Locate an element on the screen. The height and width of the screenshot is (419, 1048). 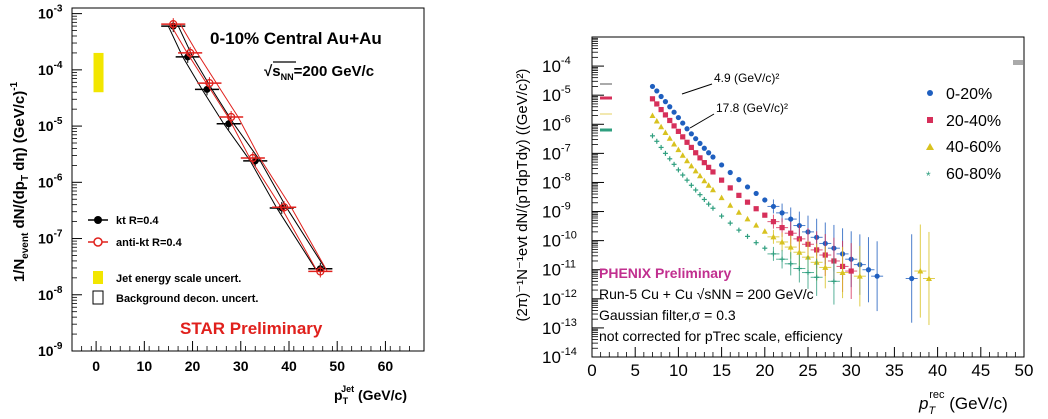
right-xlabel-units: (GeV/c) is located at coordinates (975, 403).